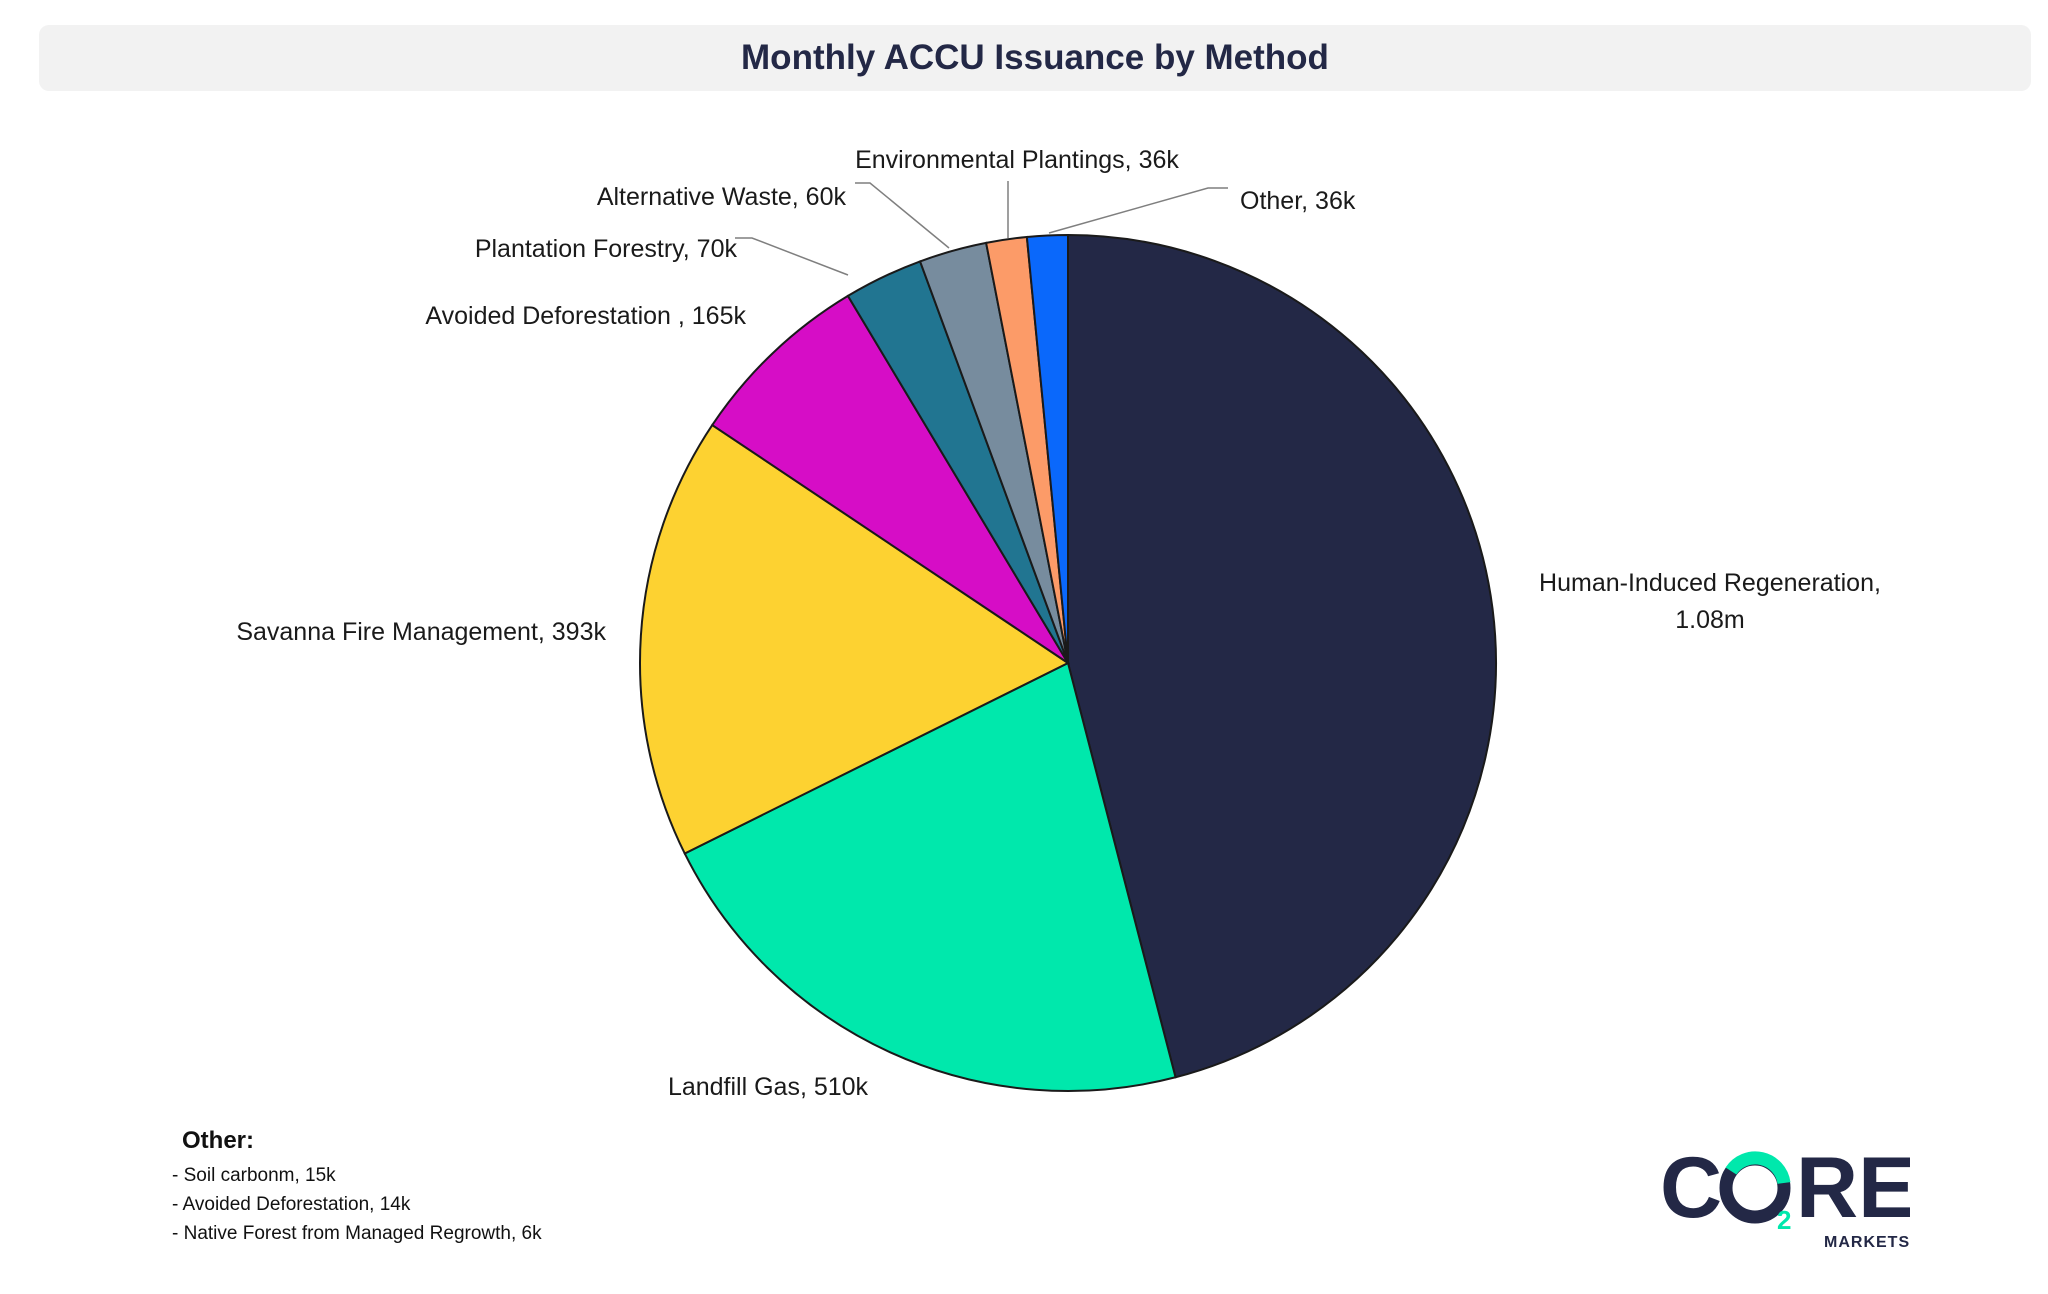 Image resolution: width=2048 pixels, height=1294 pixels. Describe the element at coordinates (981, 228) in the screenshot. I see `leader-lines` at that location.